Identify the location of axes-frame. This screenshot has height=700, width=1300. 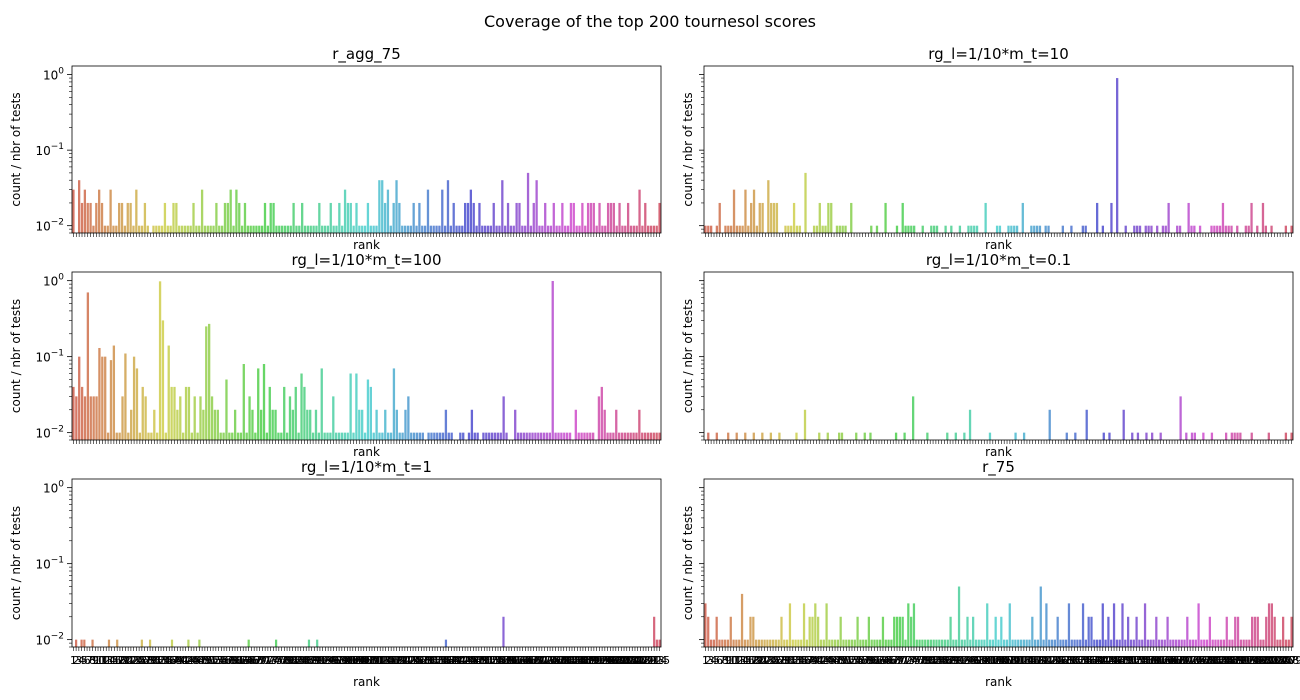
(366, 356).